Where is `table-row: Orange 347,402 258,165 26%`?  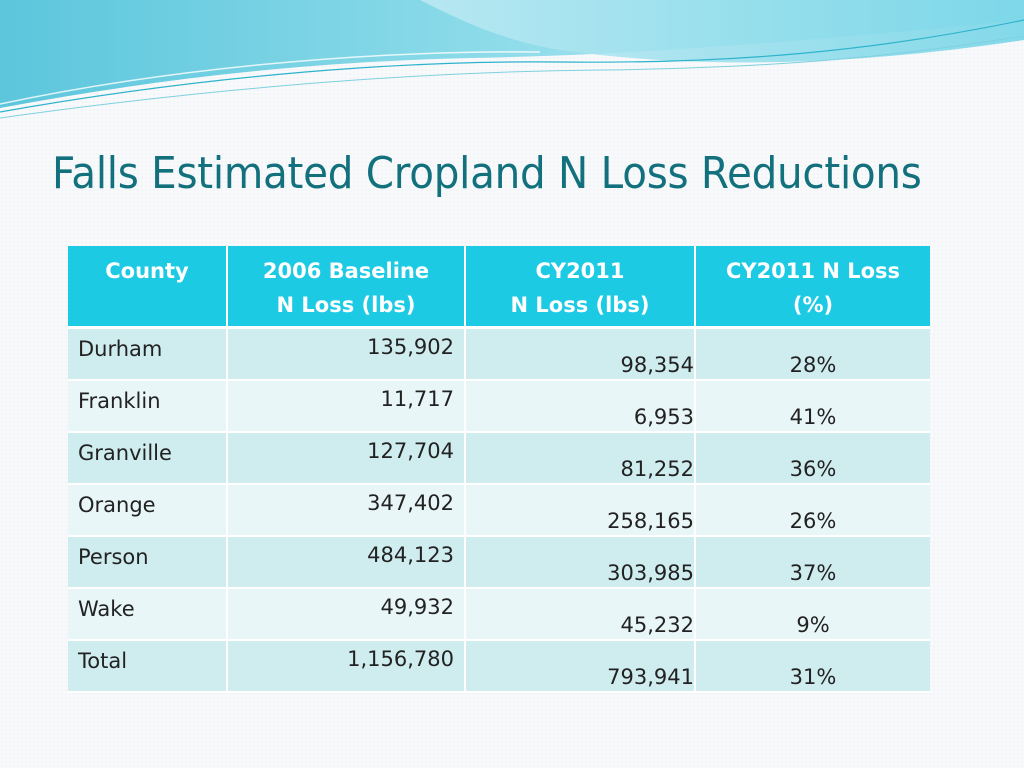
table-row: Orange 347,402 258,165 26% is located at coordinates (499, 510).